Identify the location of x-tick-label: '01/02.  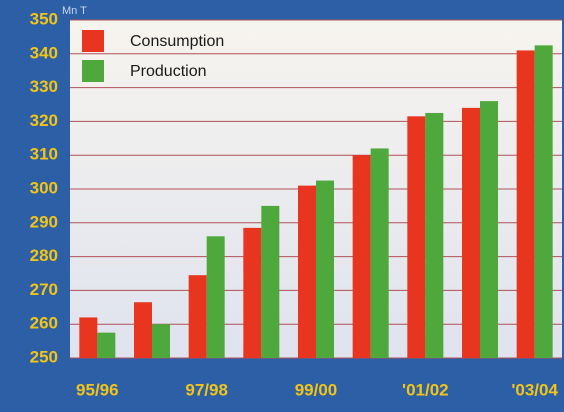
(425, 389).